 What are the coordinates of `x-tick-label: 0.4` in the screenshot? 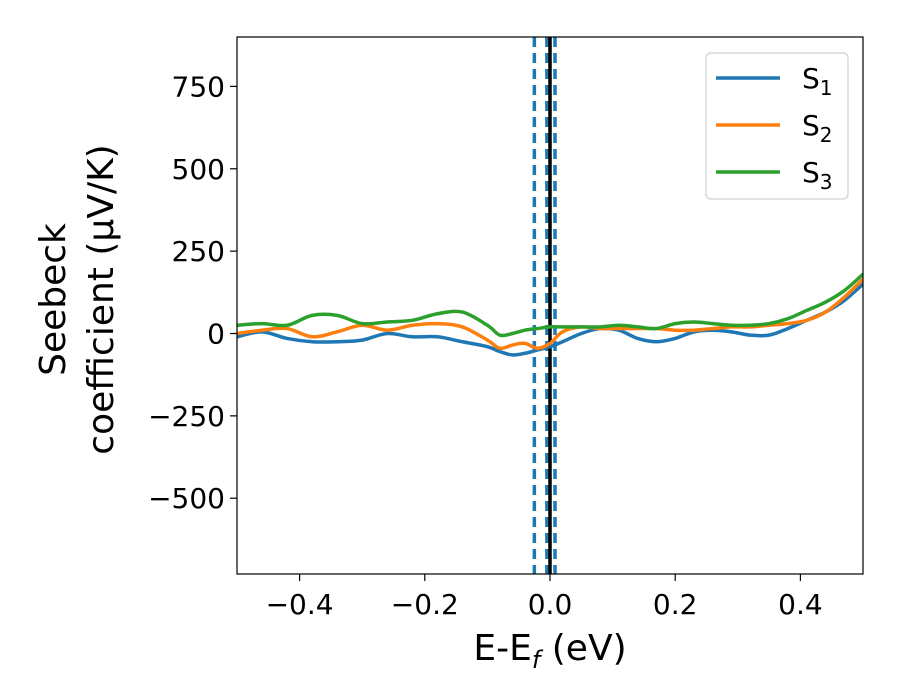 It's located at (800, 604).